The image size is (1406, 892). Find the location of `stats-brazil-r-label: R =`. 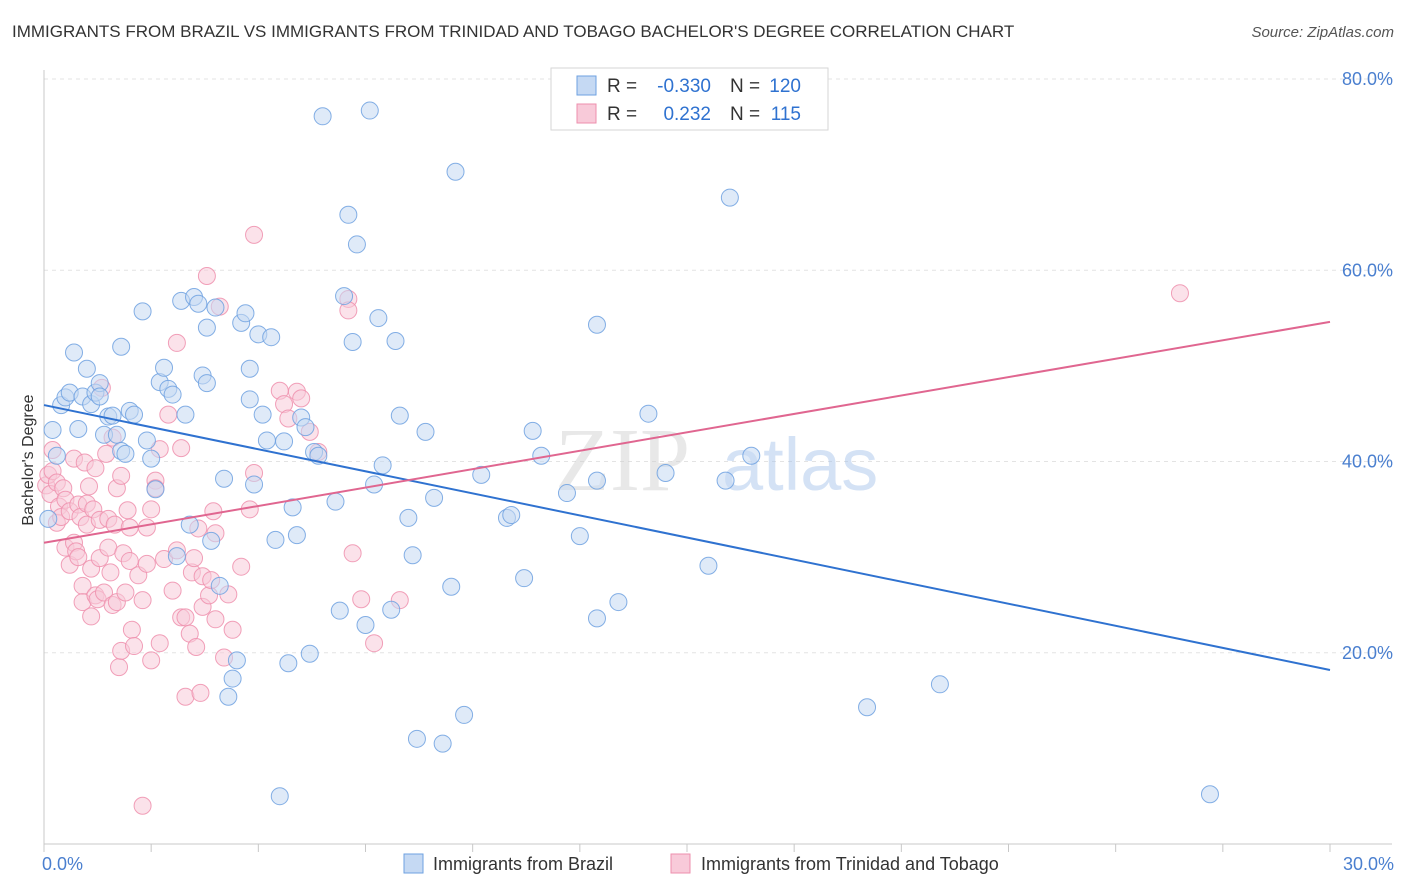

stats-brazil-r-label: R = is located at coordinates (622, 86).